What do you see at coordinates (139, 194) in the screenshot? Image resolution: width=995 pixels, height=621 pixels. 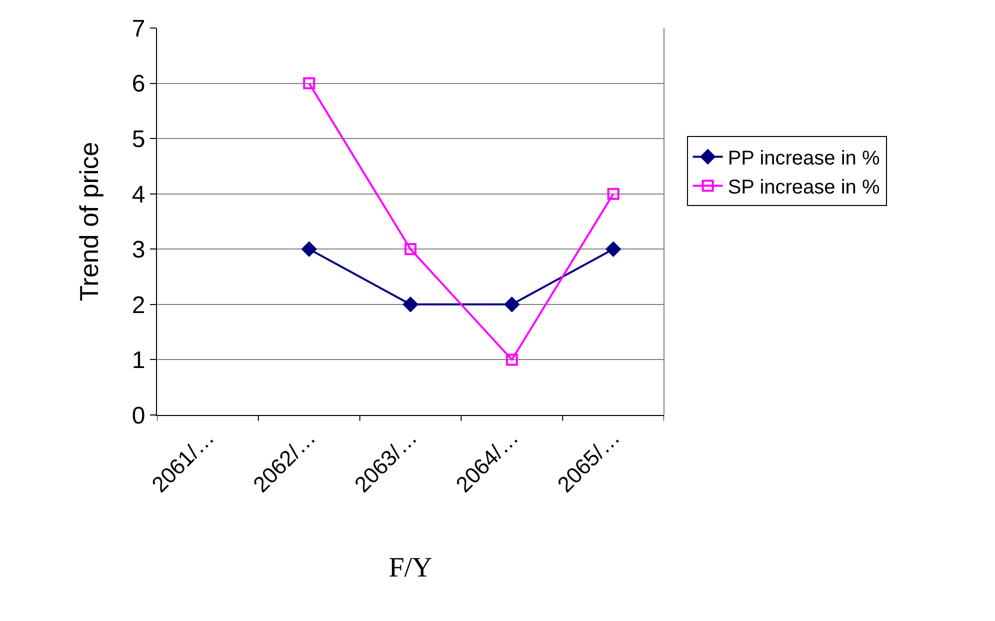 I see `y-tick-label: 4` at bounding box center [139, 194].